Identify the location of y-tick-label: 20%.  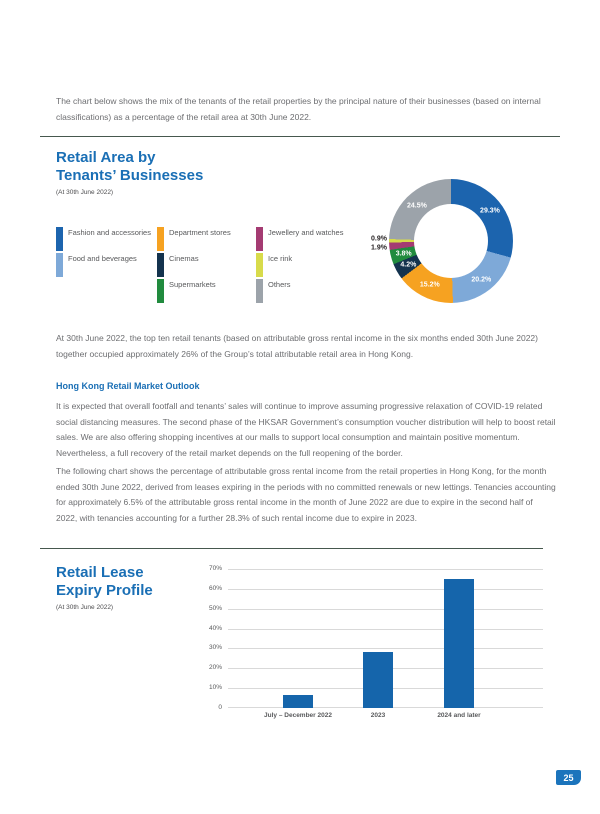
(215, 668).